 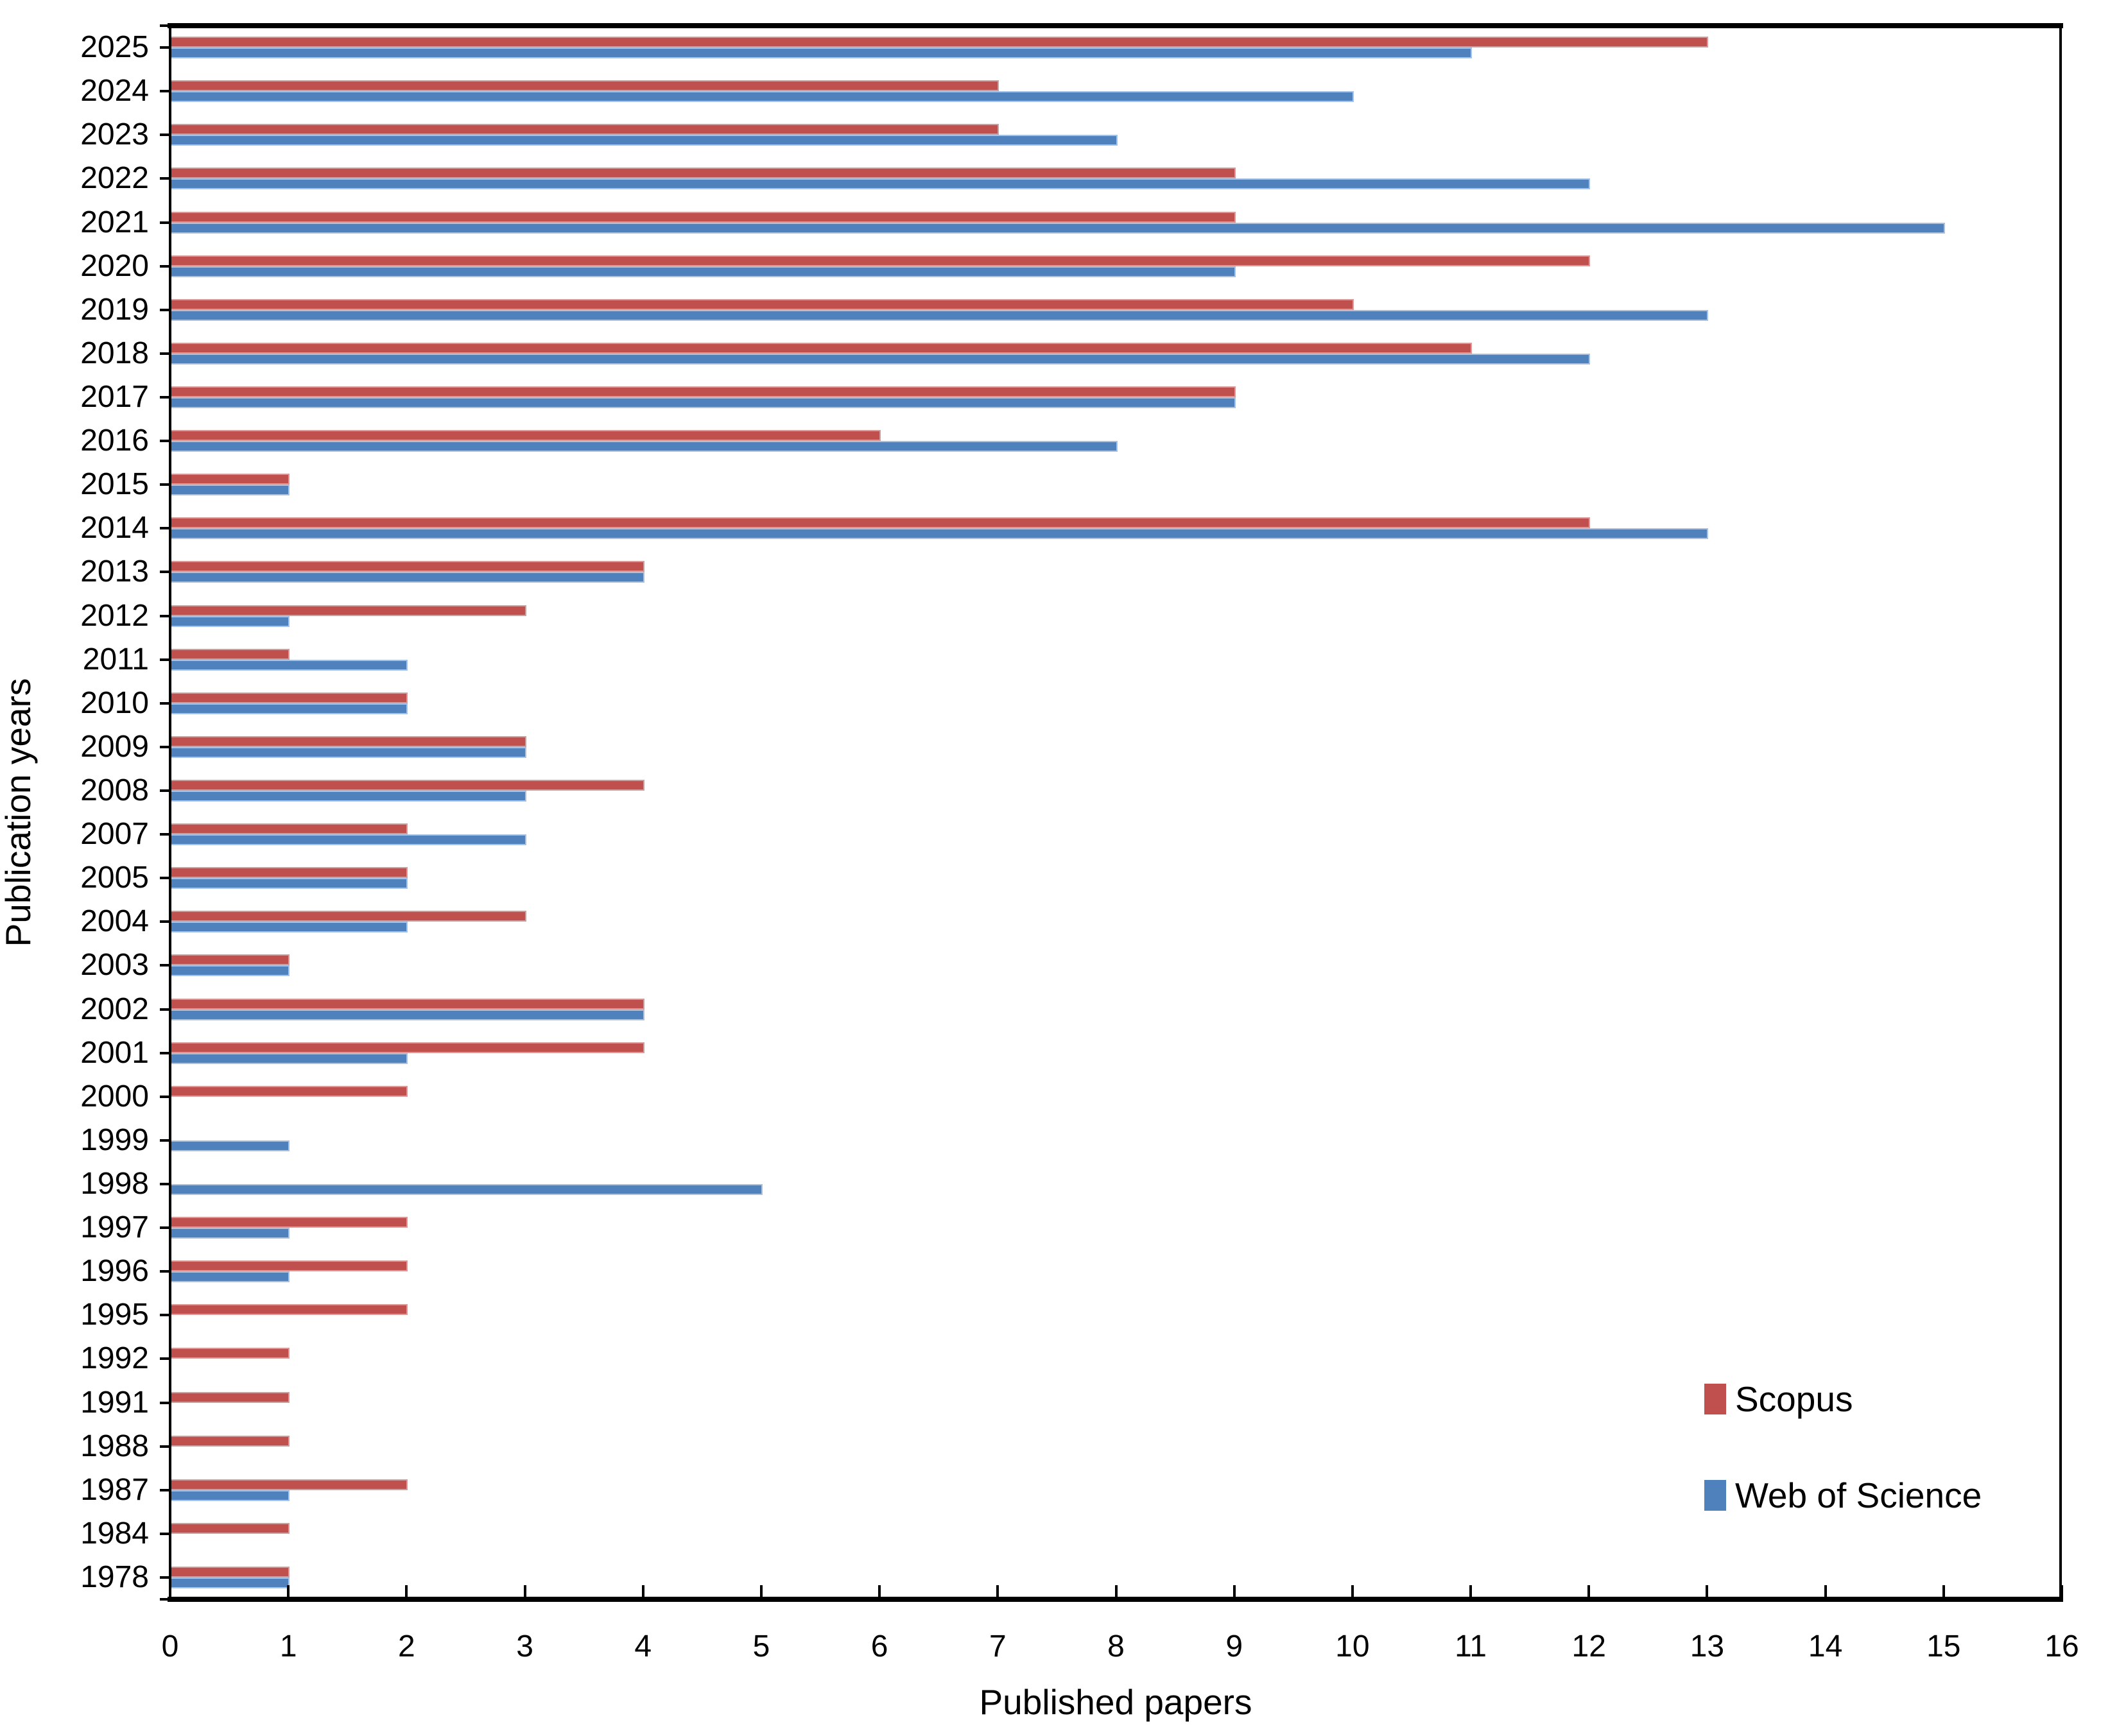 What do you see at coordinates (164, 484) in the screenshot?
I see `y-tick-2015` at bounding box center [164, 484].